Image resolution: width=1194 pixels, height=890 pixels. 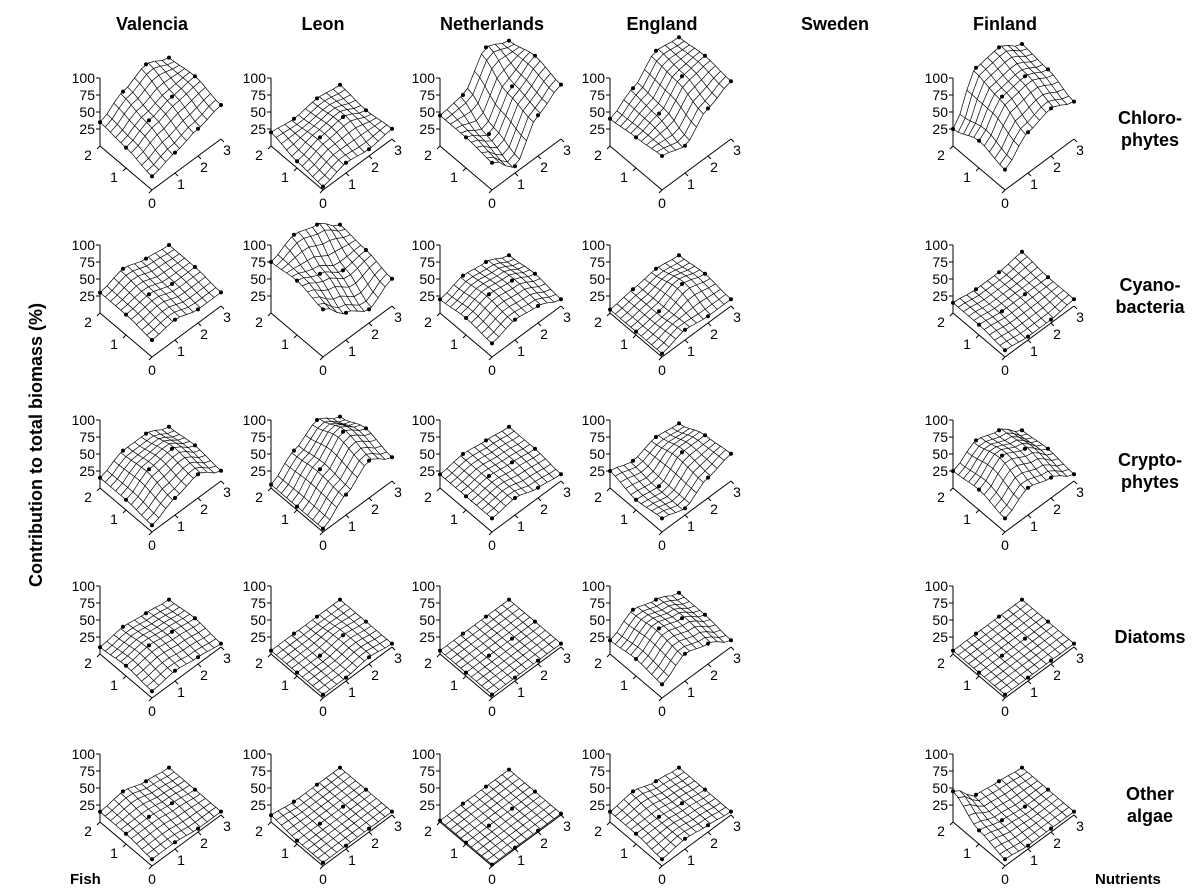 What do you see at coordinates (662, 711) in the screenshot?
I see `fish-tick-label: 0` at bounding box center [662, 711].